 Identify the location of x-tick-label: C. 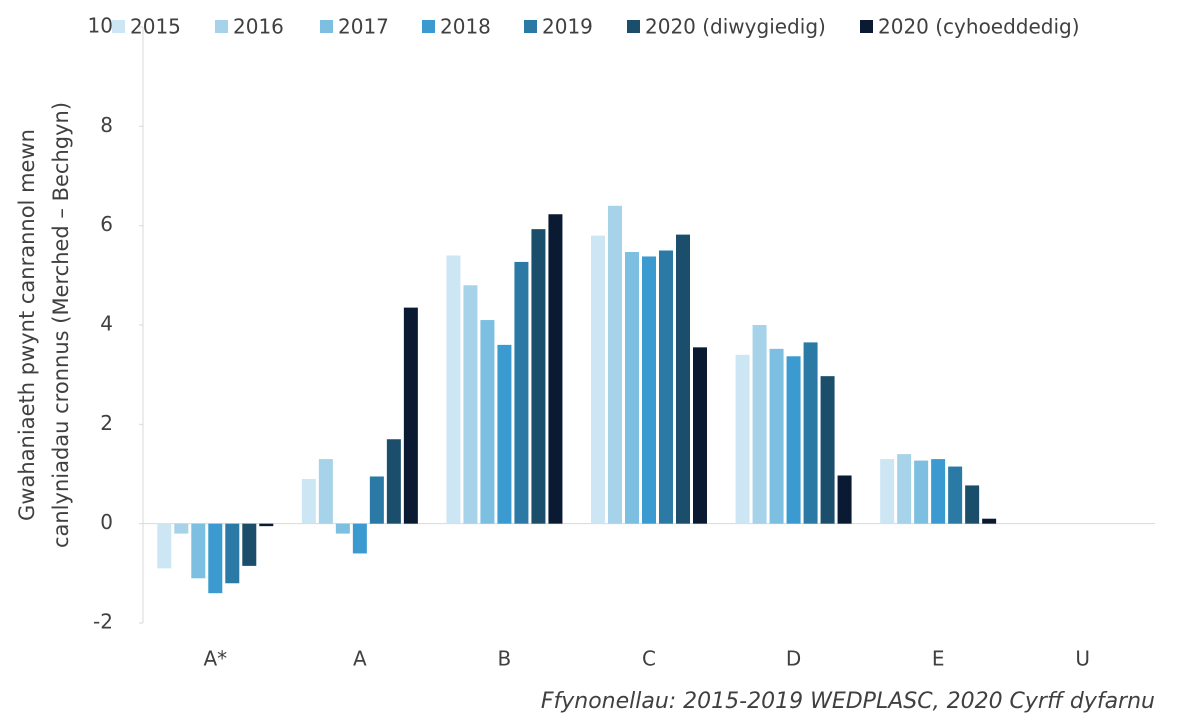
(649, 659).